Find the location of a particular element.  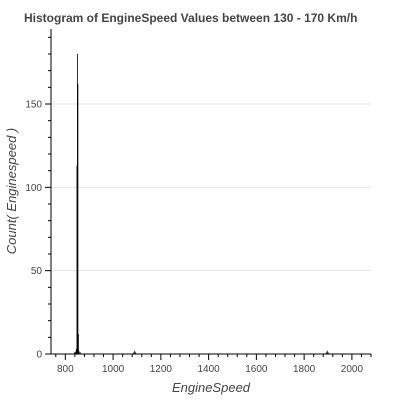

y-tick-label: 50 is located at coordinates (37, 271).